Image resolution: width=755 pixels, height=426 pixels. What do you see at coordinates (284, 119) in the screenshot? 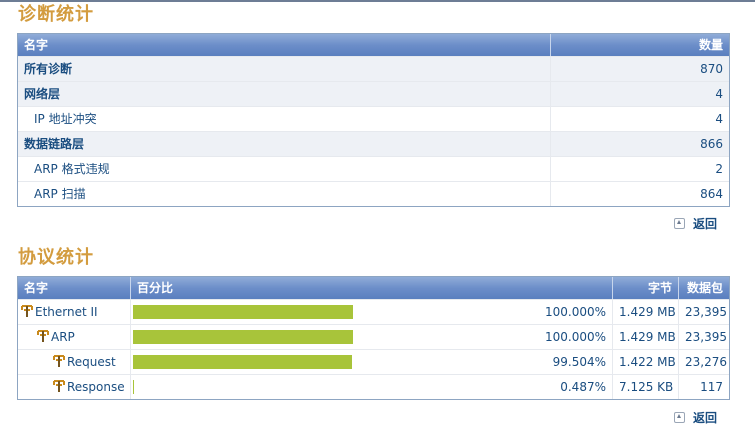
I see `diagnostics-row-name: IP 地址冲突` at bounding box center [284, 119].